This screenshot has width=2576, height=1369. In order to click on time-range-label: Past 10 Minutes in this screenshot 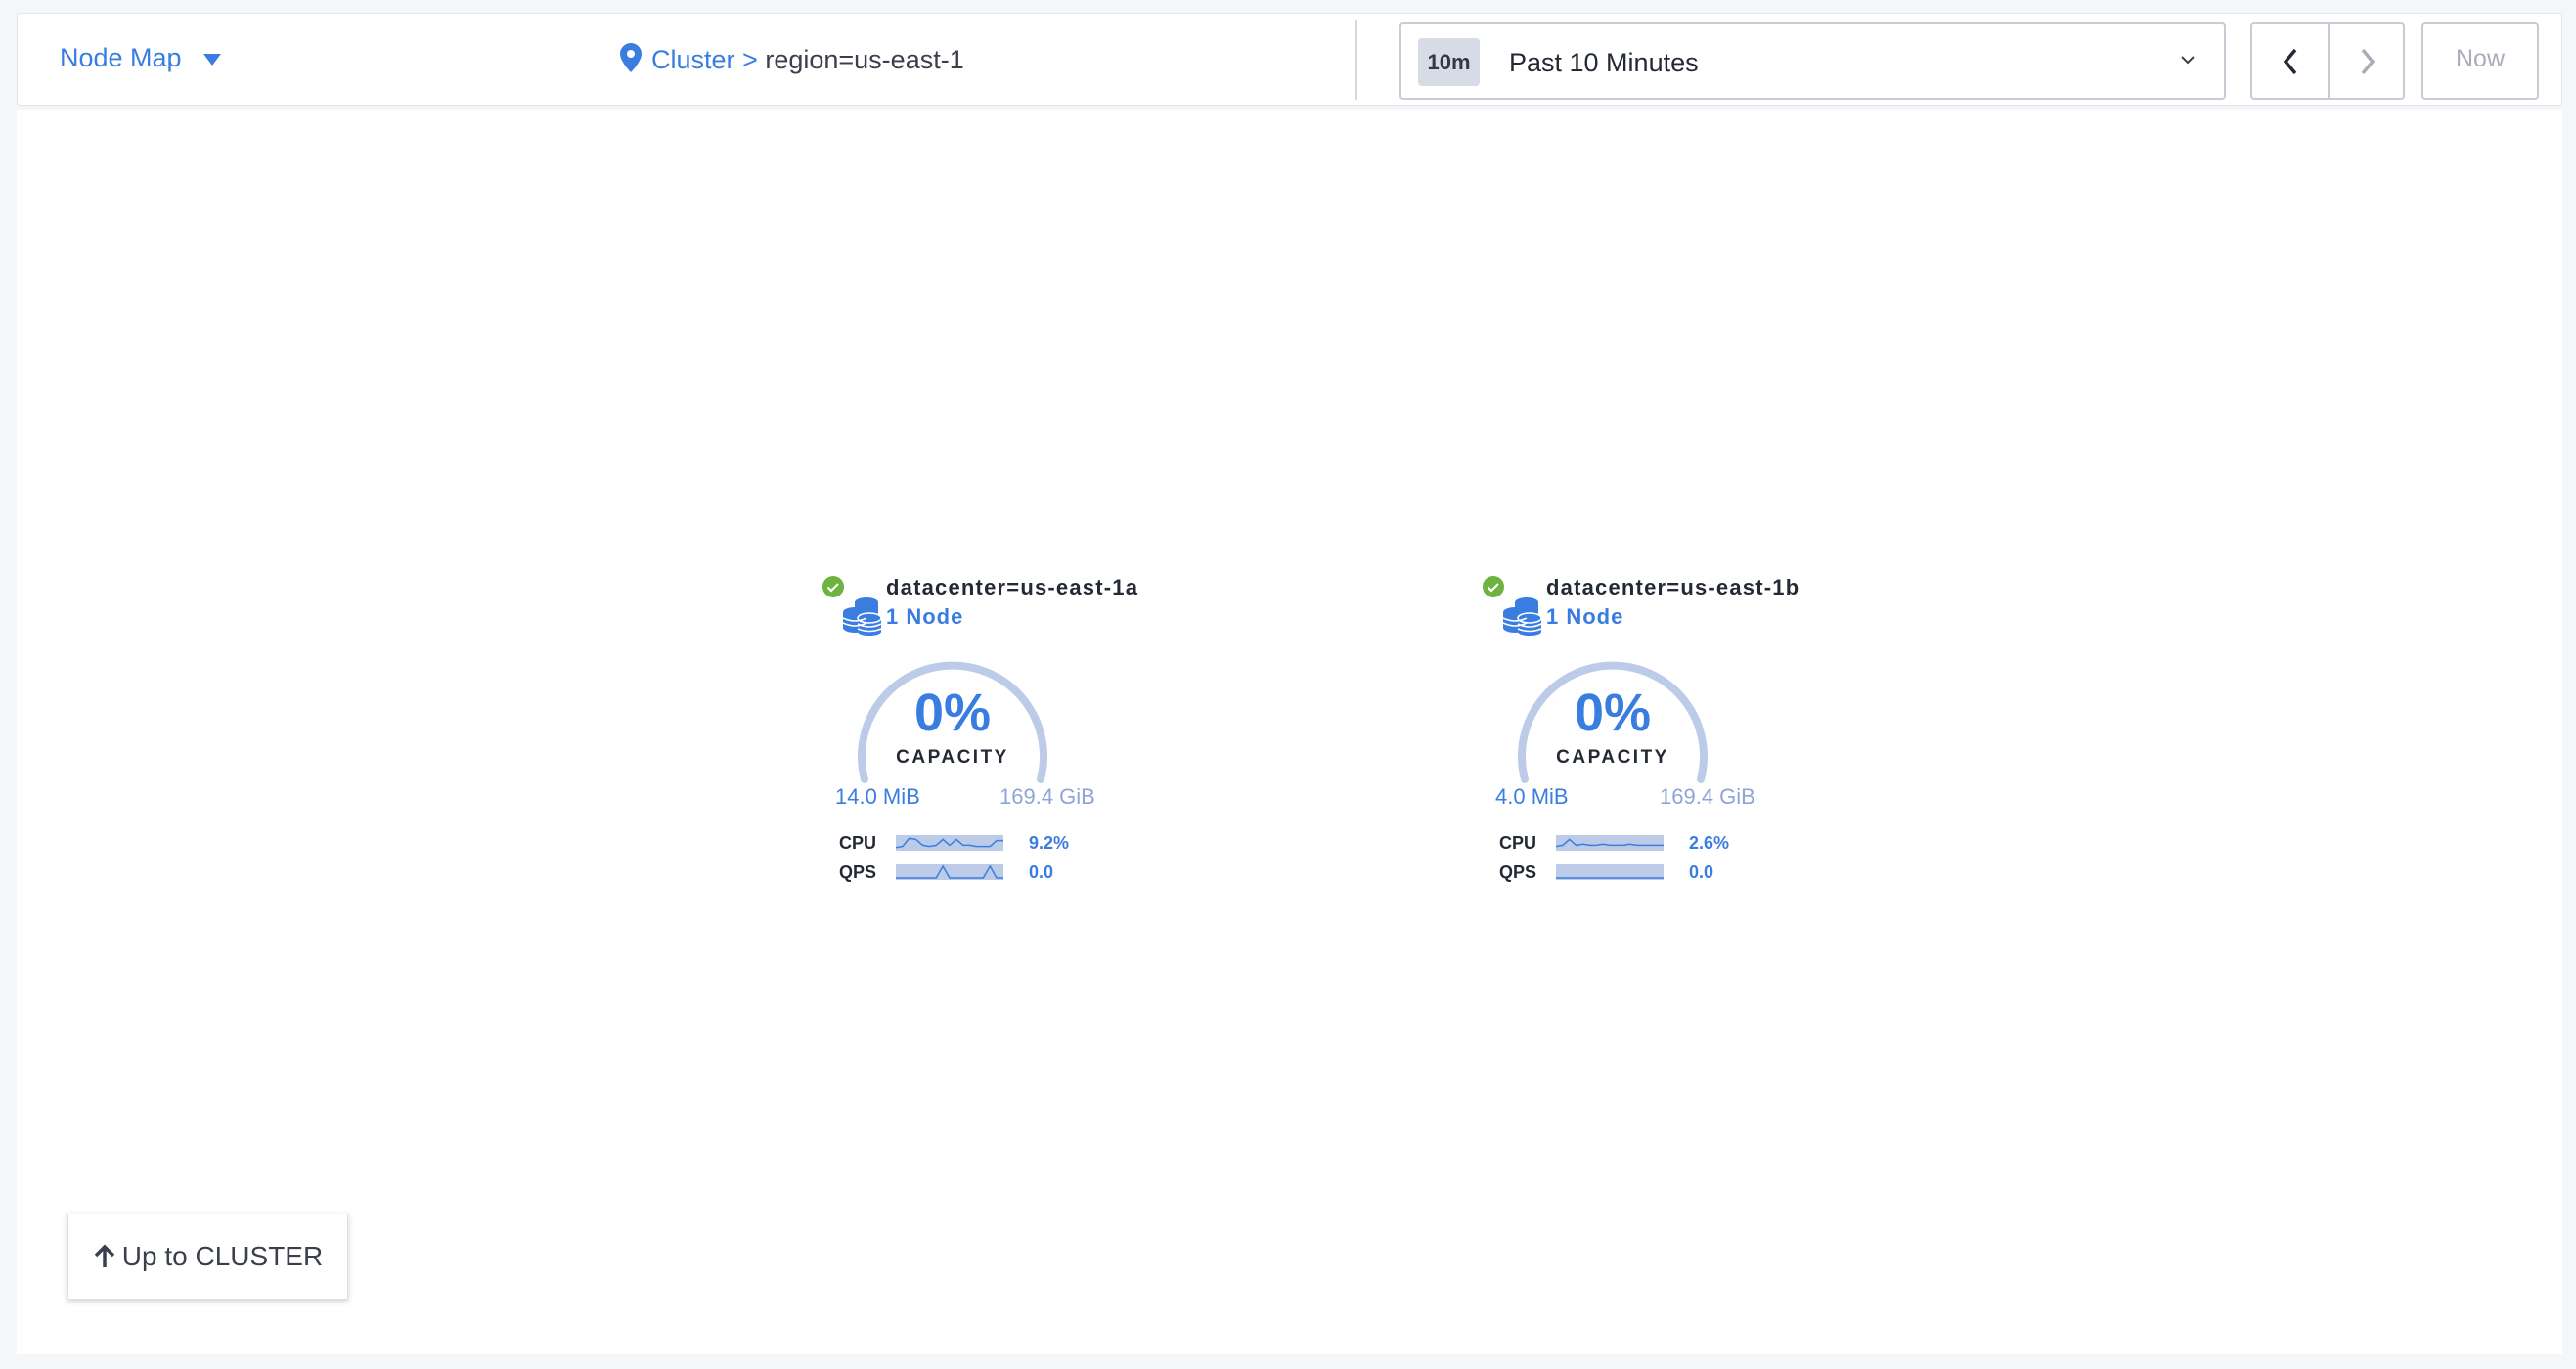, I will do `click(1604, 63)`.